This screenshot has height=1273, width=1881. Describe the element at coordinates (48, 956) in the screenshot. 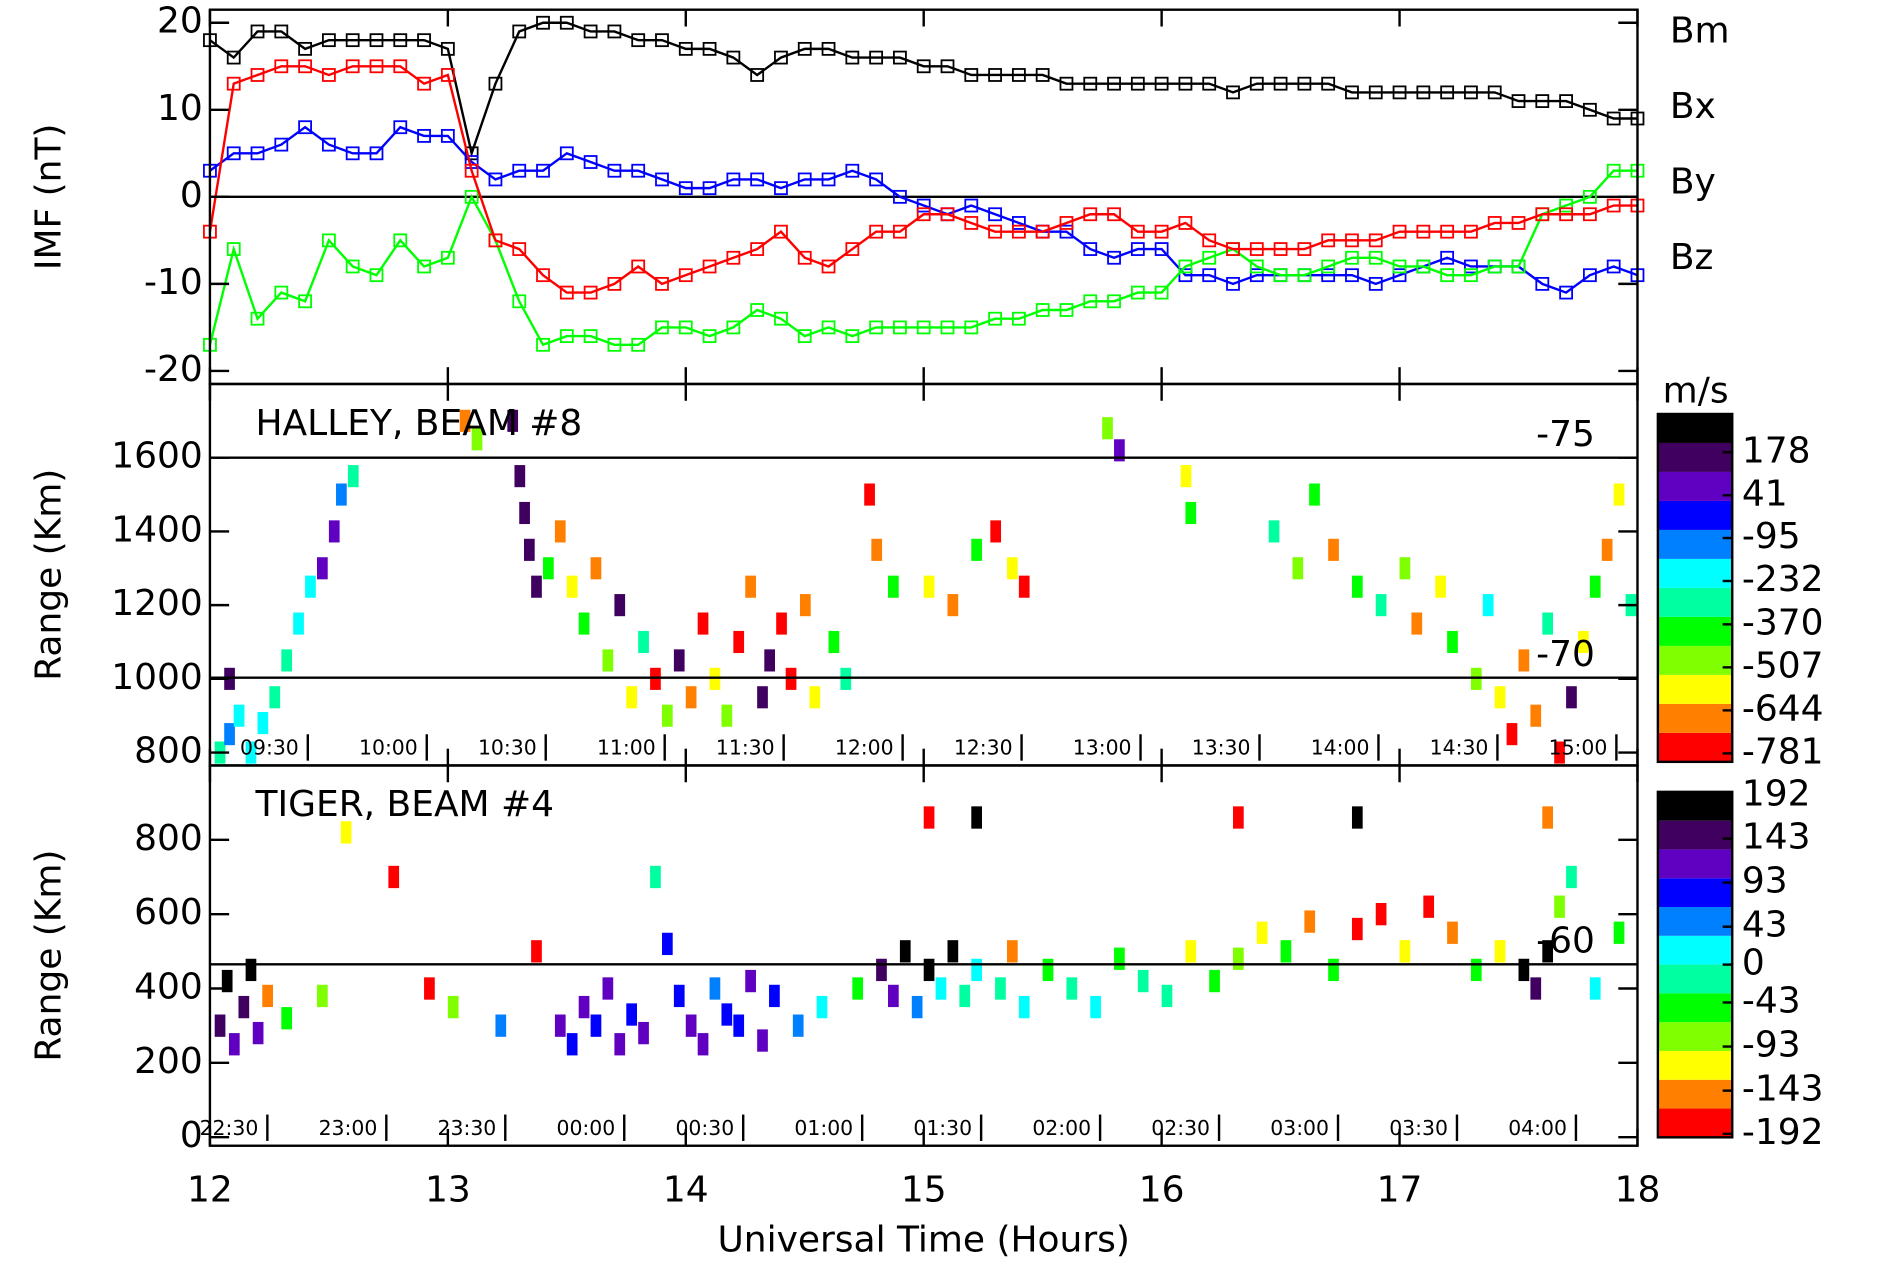

I see `y-axis-label: Range (Km)` at that location.